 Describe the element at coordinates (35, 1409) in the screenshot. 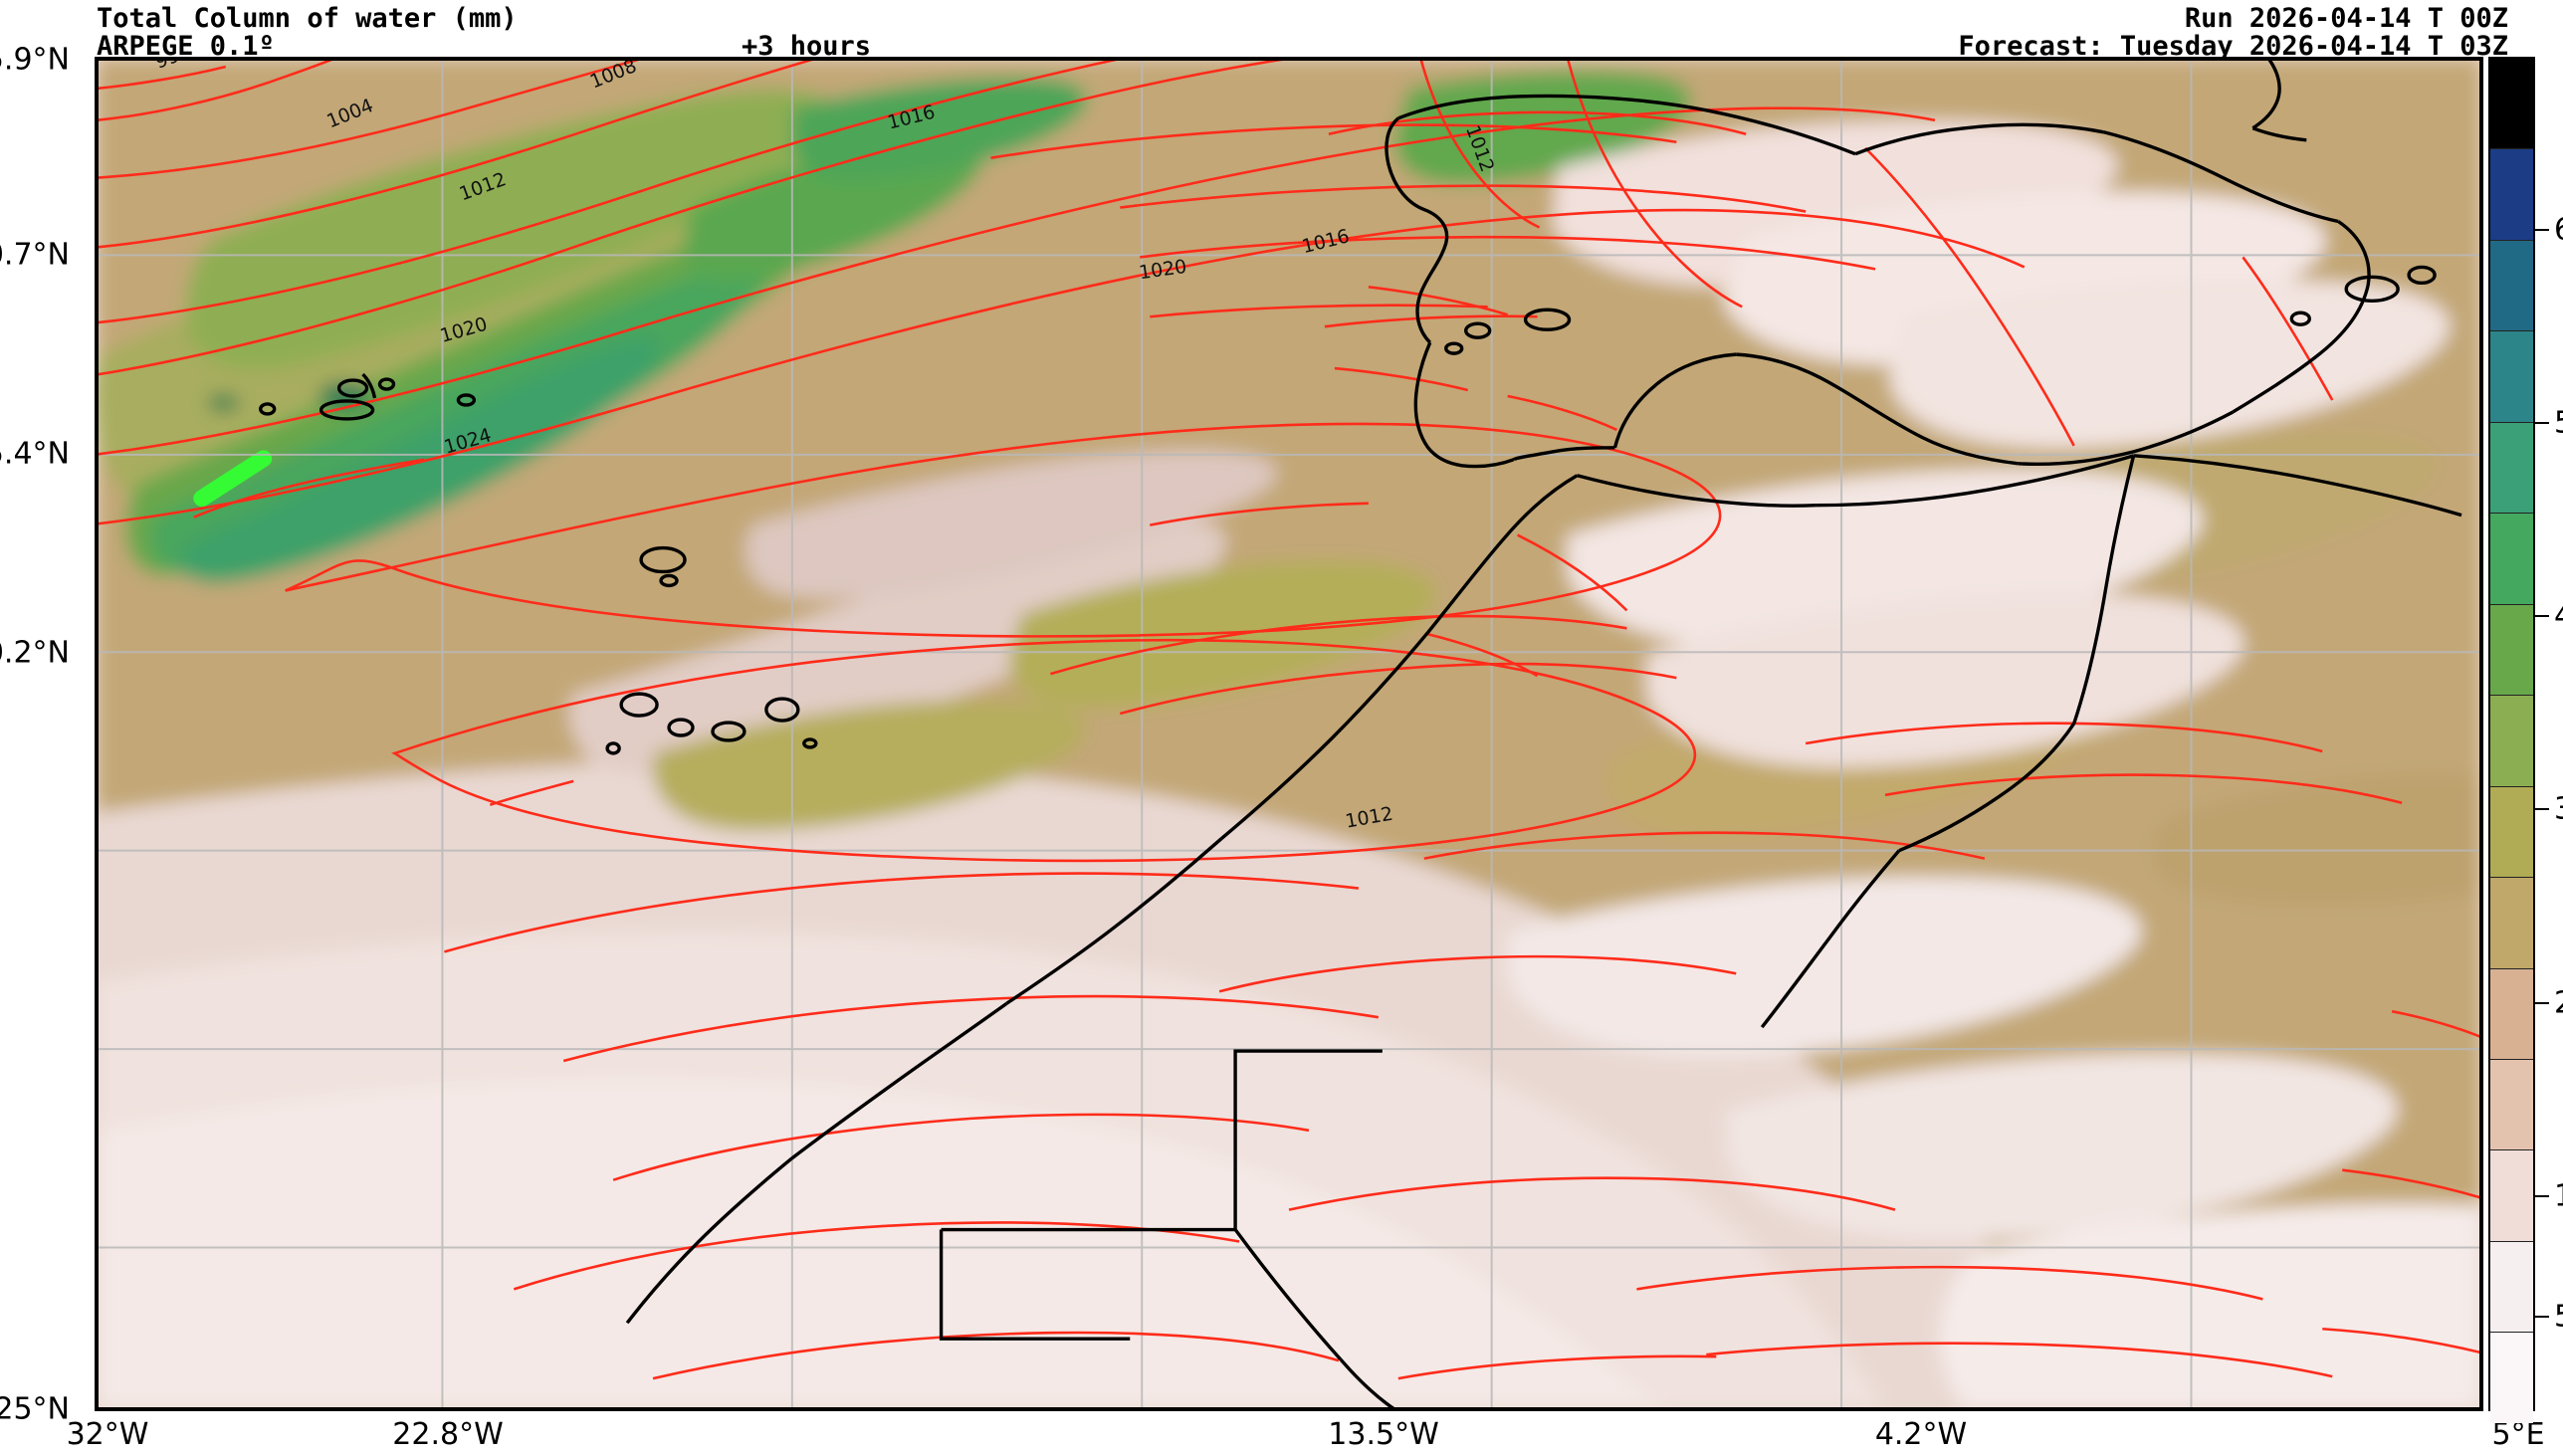

I see `y-tick-label: 25°N` at that location.